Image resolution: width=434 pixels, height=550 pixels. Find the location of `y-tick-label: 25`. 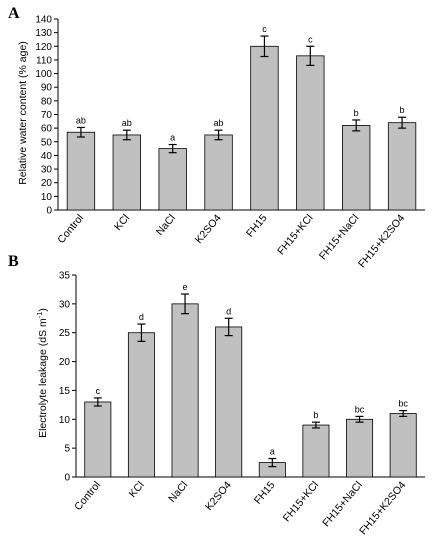

y-tick-label: 25 is located at coordinates (65, 333).